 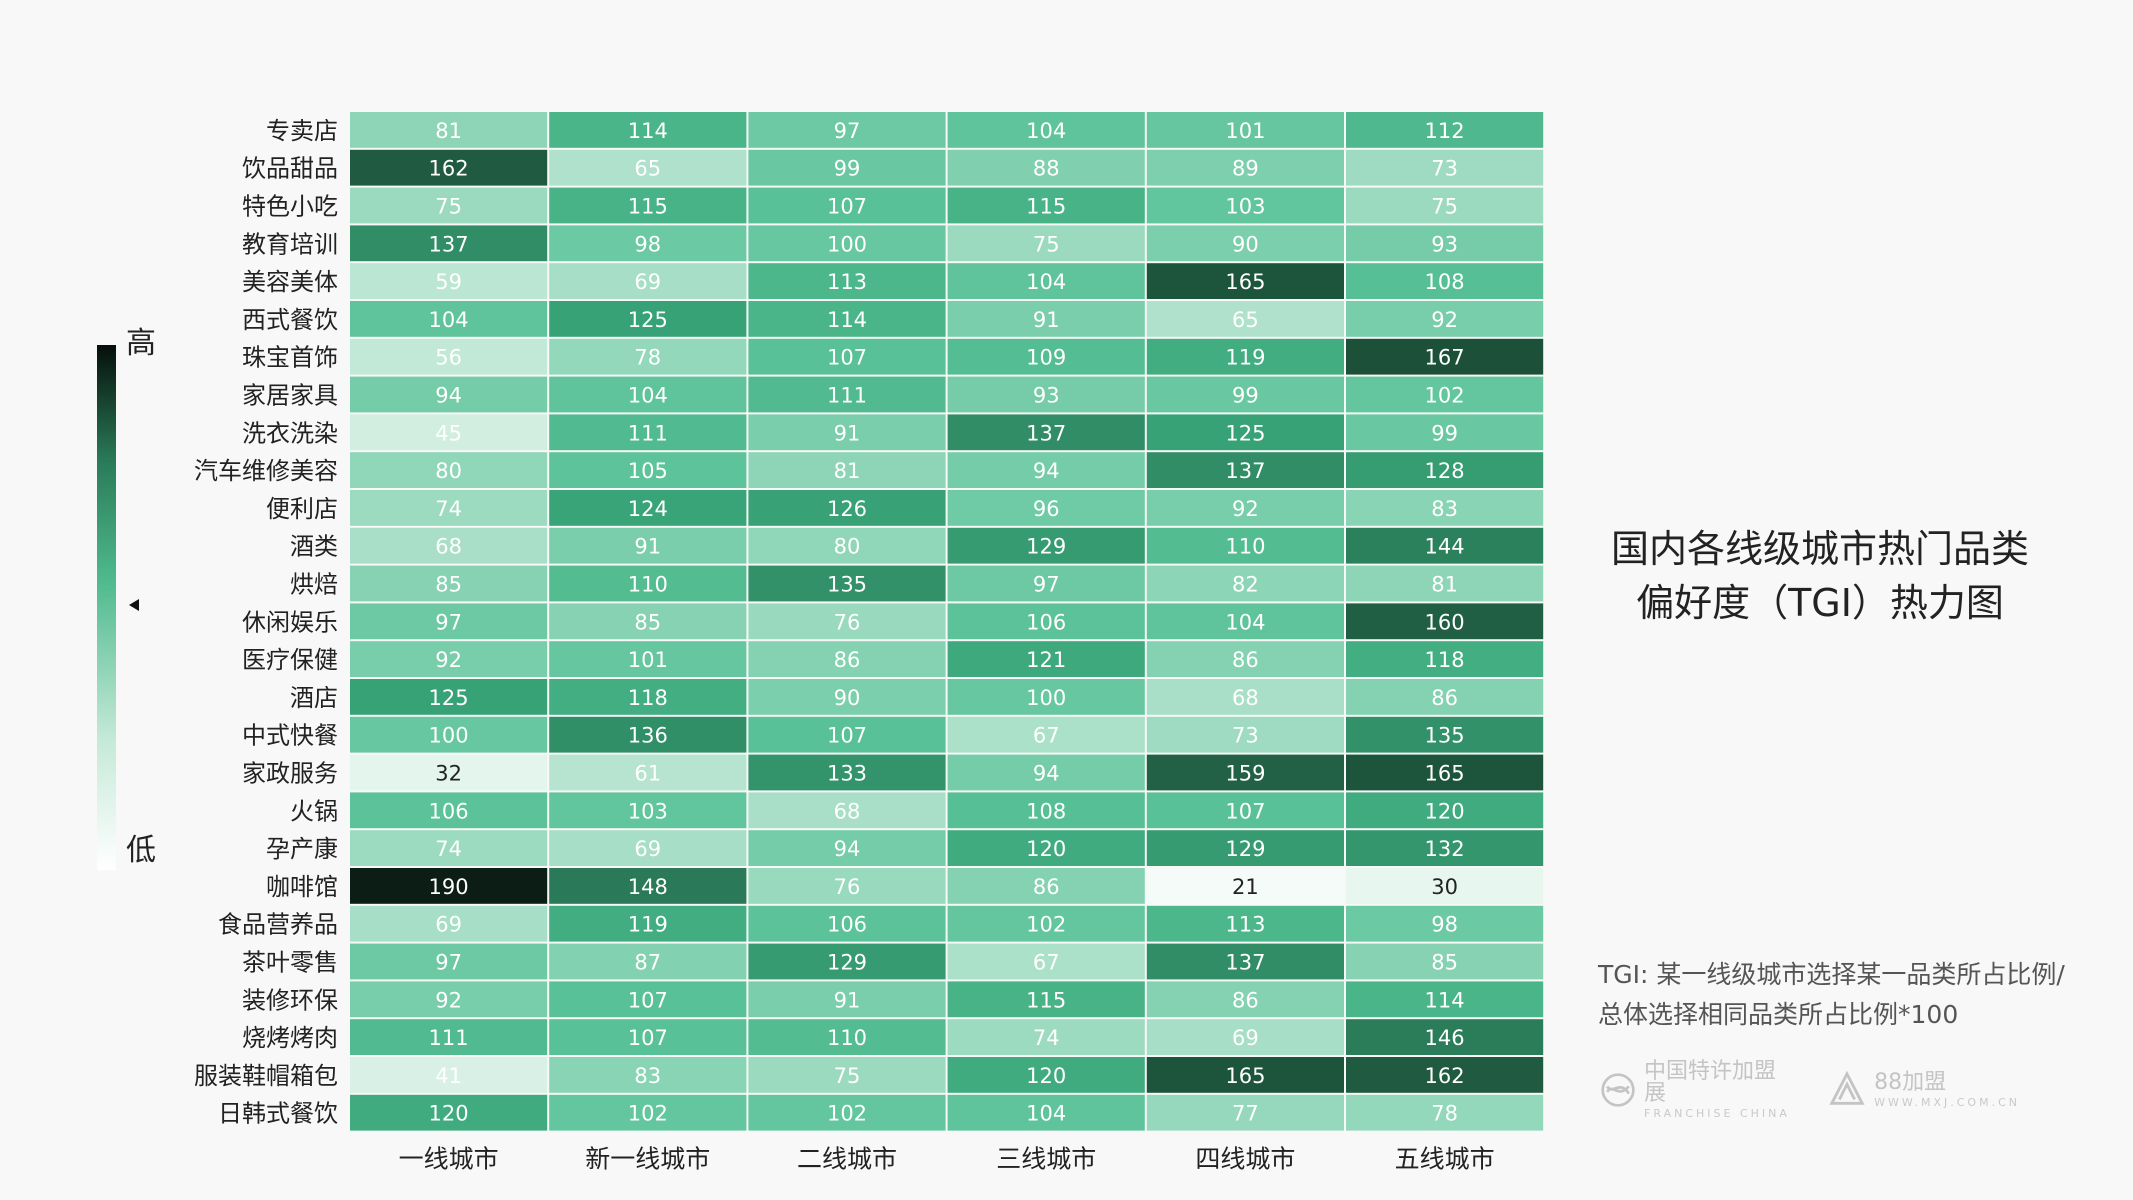 I want to click on heatmap-cell-value: 112, so click(x=1445, y=131).